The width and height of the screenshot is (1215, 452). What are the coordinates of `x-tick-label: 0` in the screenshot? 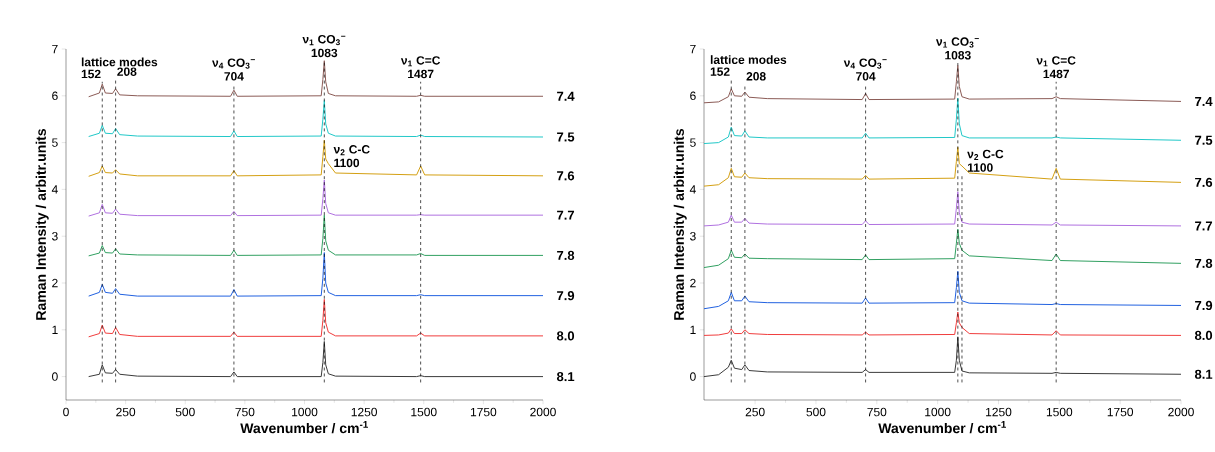 It's located at (66, 412).